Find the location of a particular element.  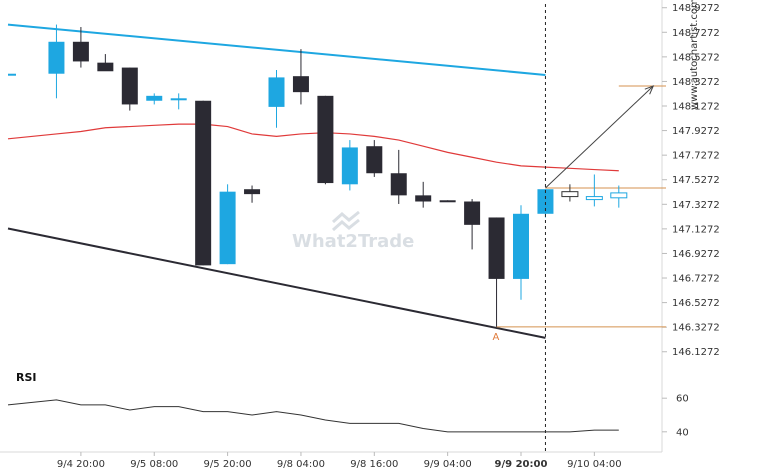

rsi-tick-label: 60 is located at coordinates (682, 399).